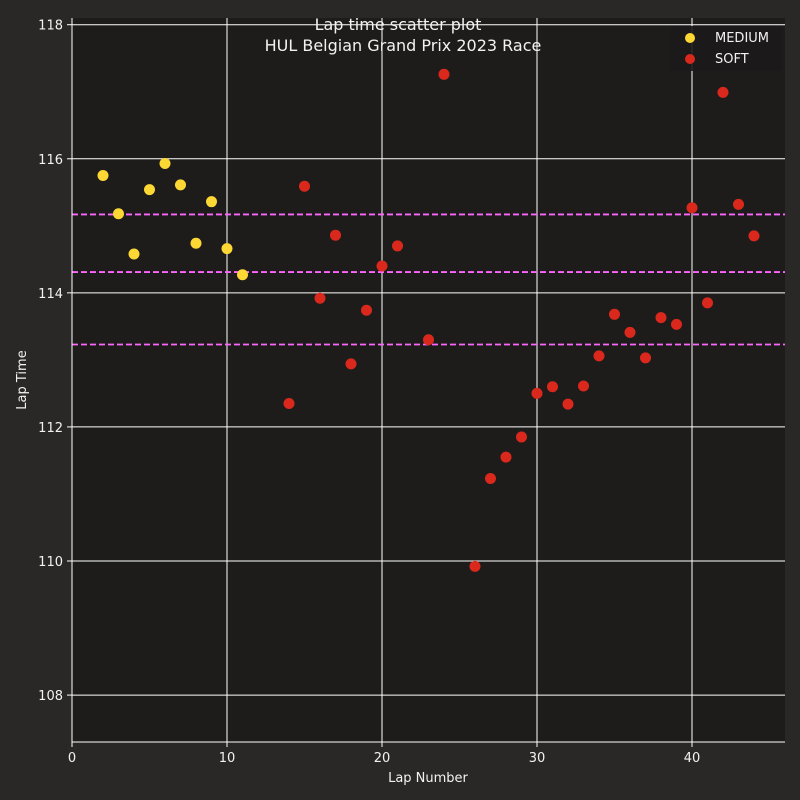 The width and height of the screenshot is (800, 800). What do you see at coordinates (22, 379) in the screenshot?
I see `y-axis-label: Lap Time` at bounding box center [22, 379].